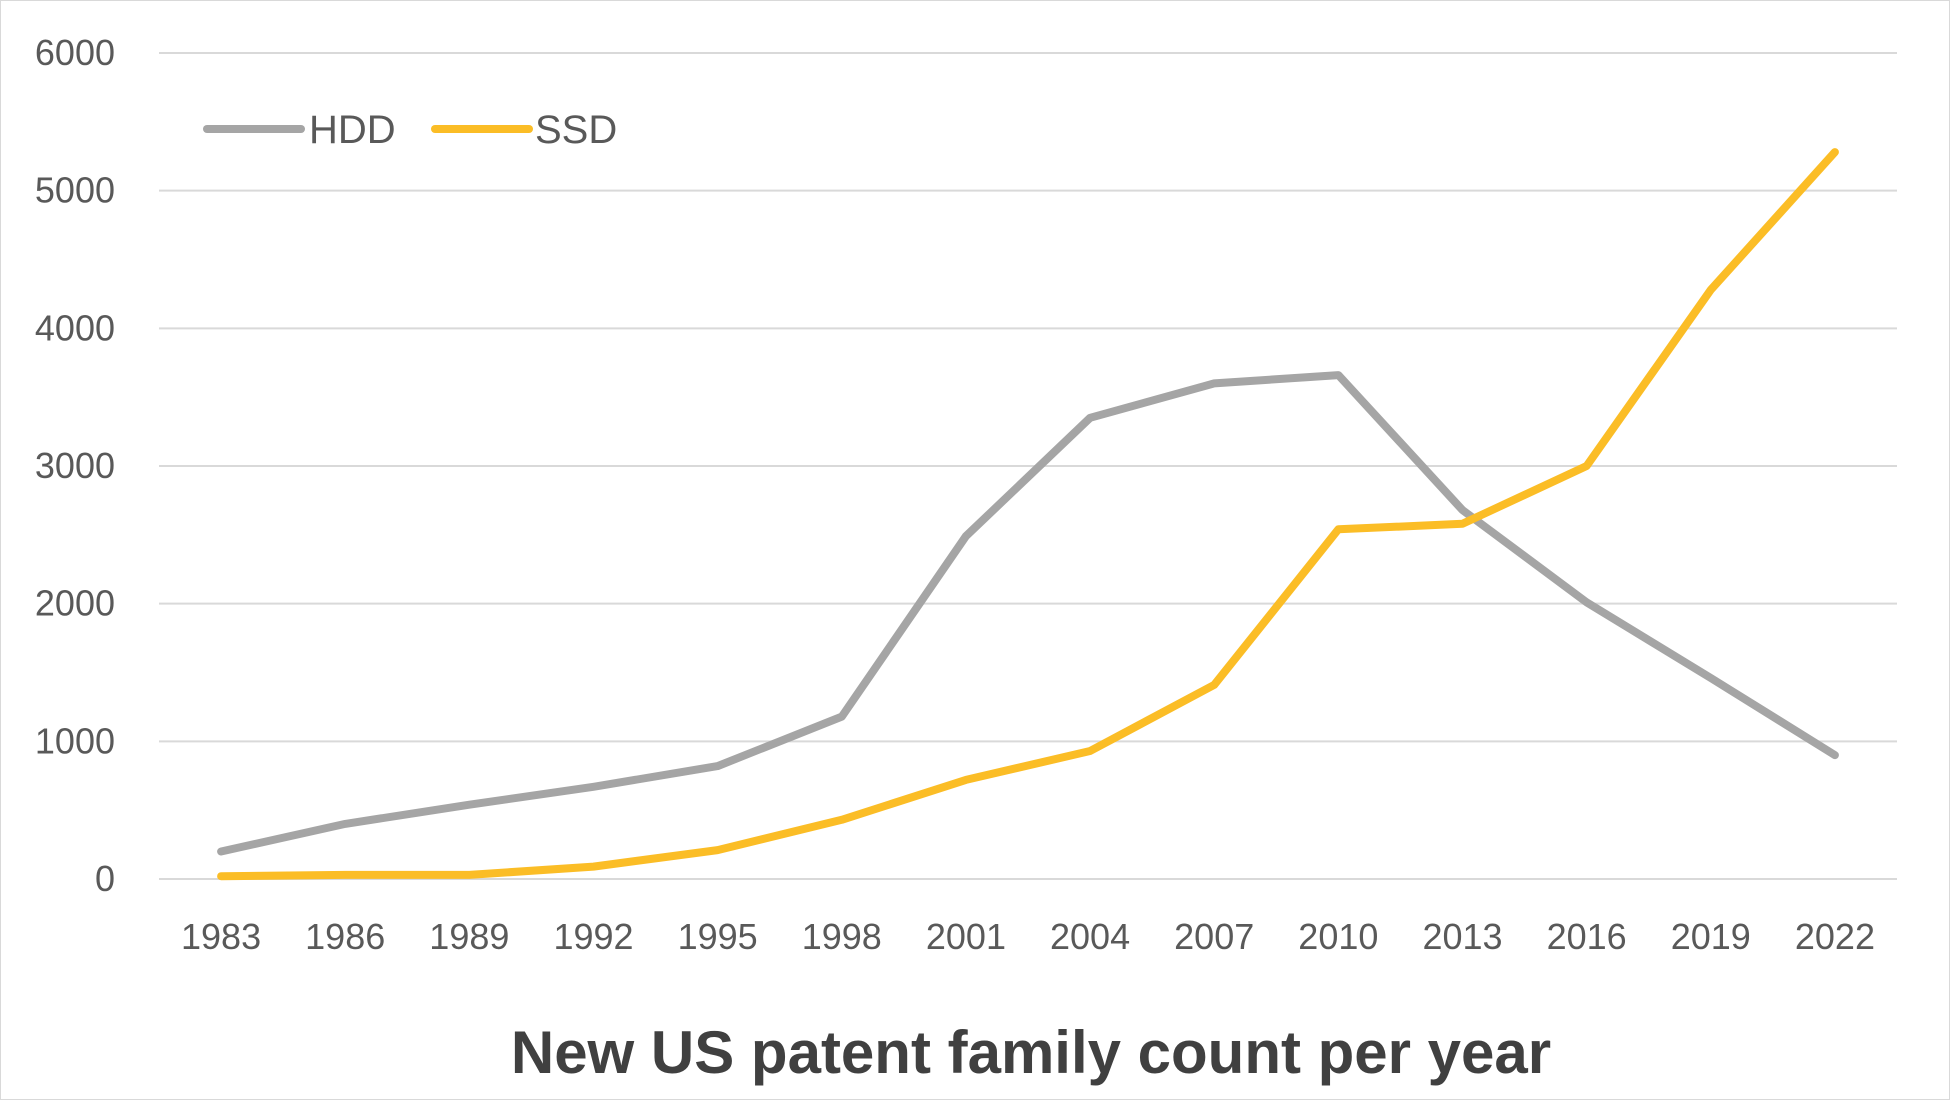 The image size is (1952, 1101). Describe the element at coordinates (1835, 936) in the screenshot. I see `x-tick-label: 2022` at that location.